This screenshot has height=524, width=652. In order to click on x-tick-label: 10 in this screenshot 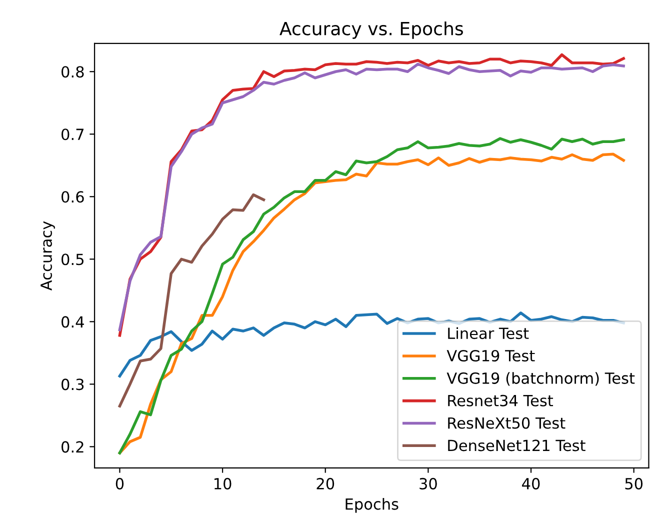, I will do `click(223, 484)`.